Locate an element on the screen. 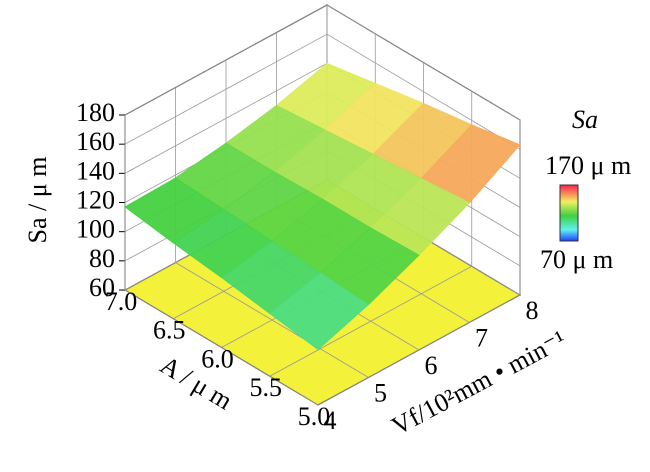  z-tick-label: 60 is located at coordinates (102, 287).